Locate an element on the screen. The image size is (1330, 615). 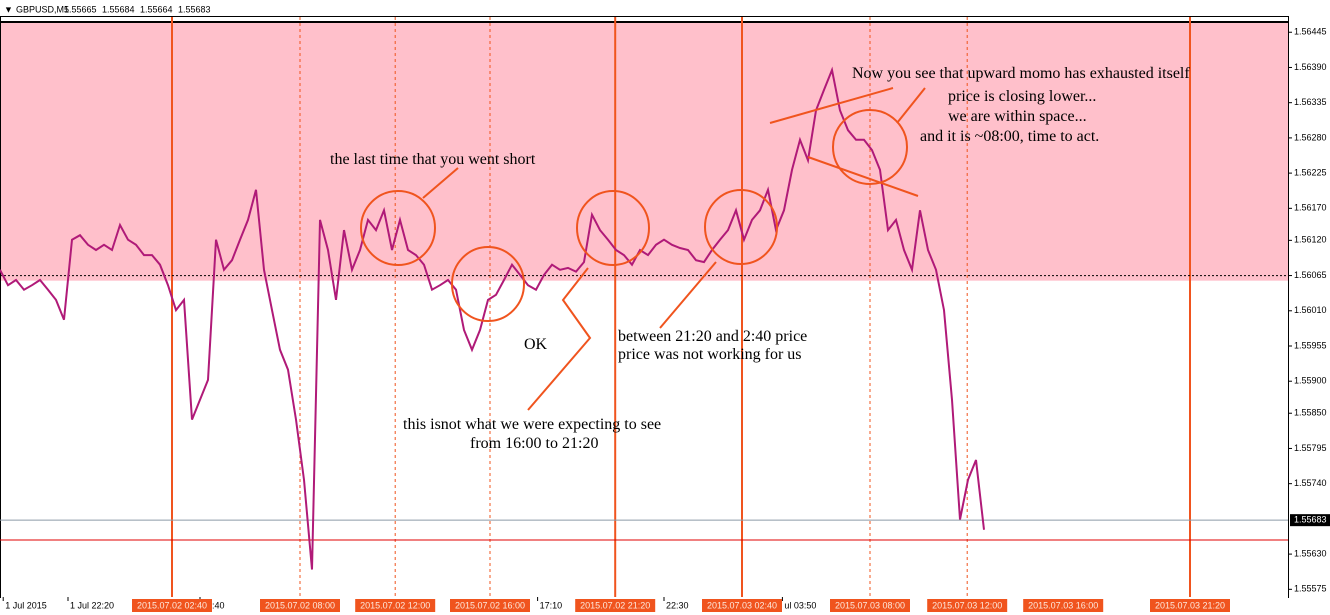
y-tick-label: 1.55850 is located at coordinates (1310, 413).